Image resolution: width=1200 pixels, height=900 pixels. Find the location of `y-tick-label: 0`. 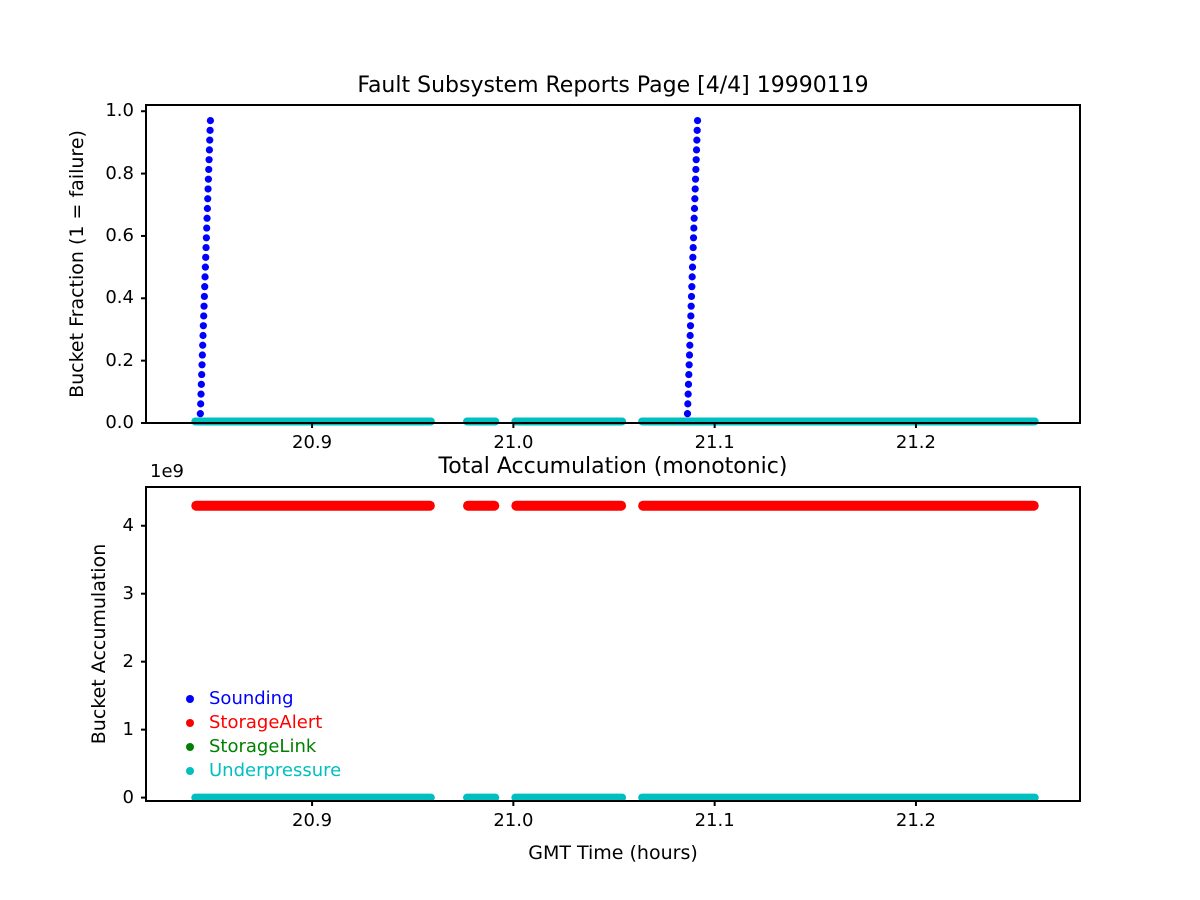

y-tick-label: 0 is located at coordinates (128, 797).